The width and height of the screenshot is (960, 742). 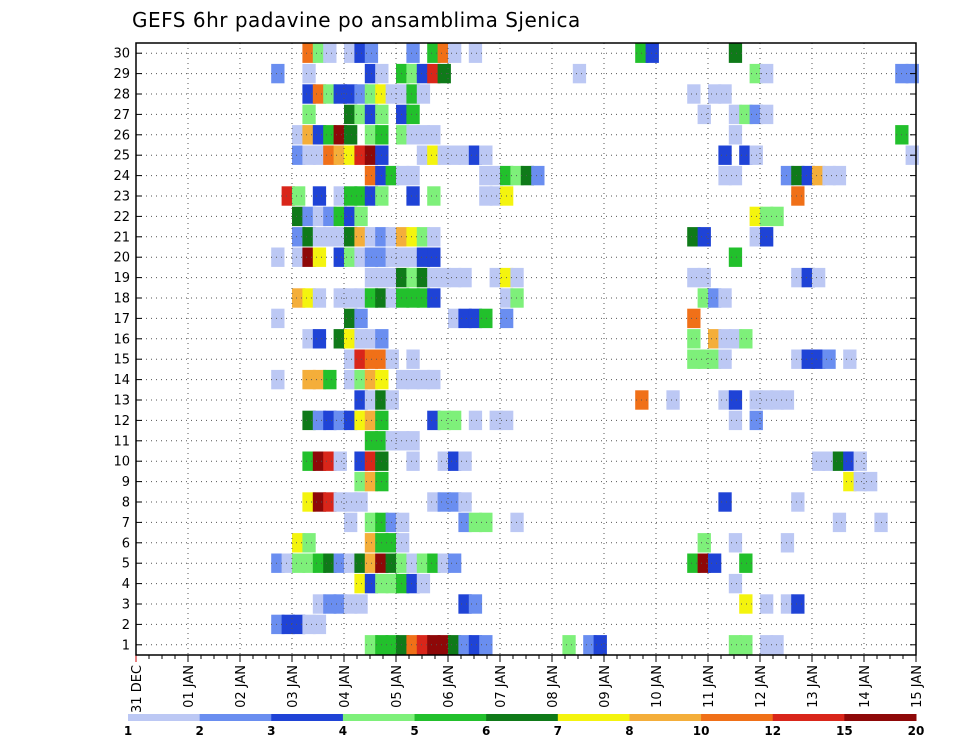 What do you see at coordinates (121, 360) in the screenshot?
I see `y-tick-label: 15` at bounding box center [121, 360].